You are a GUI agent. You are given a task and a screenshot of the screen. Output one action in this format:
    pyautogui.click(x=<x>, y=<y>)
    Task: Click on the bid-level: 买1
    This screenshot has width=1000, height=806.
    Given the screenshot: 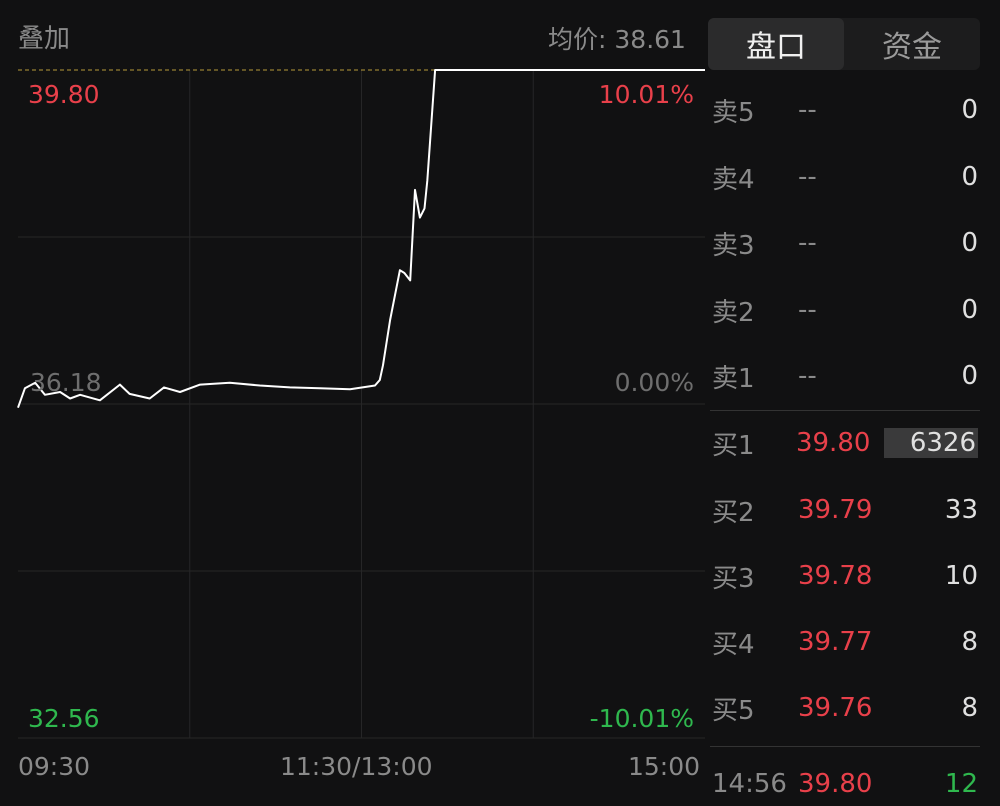 What is the action you would take?
    pyautogui.click(x=733, y=445)
    